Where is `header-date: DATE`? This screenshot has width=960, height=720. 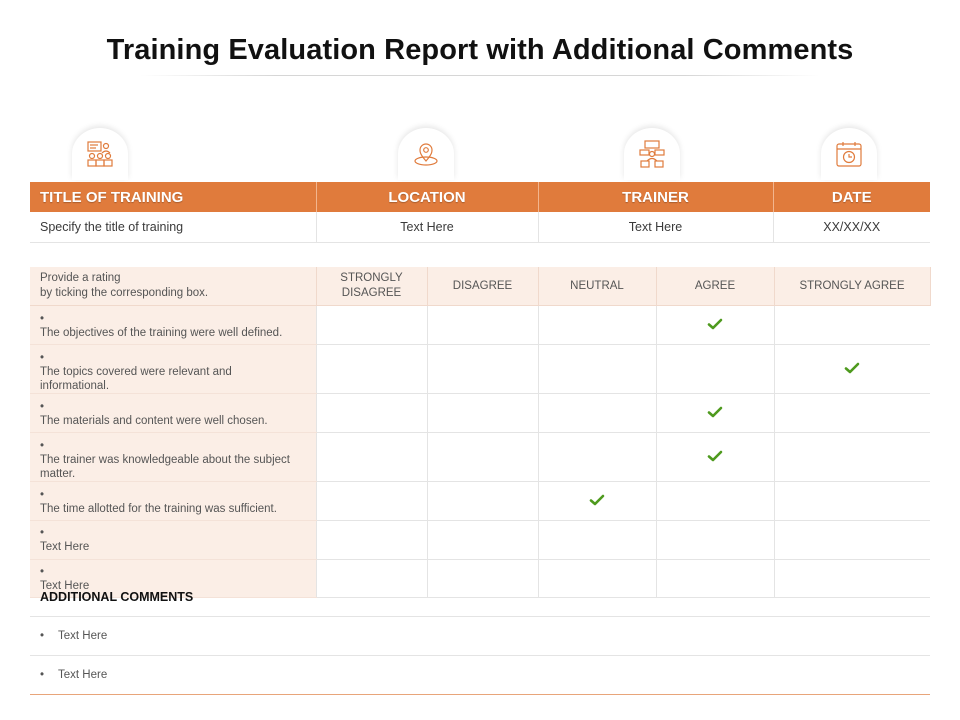
header-date: DATE is located at coordinates (851, 197).